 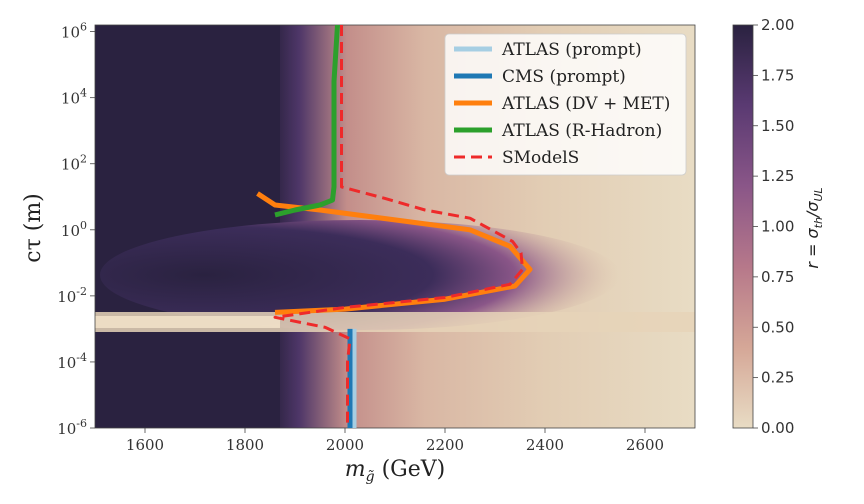 I want to click on colorbar-title: r = σth/σUL, so click(x=814, y=227).